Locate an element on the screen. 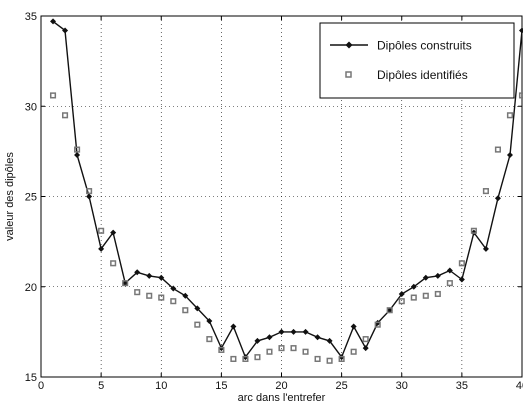  x-tick-label: 40 is located at coordinates (519, 386).